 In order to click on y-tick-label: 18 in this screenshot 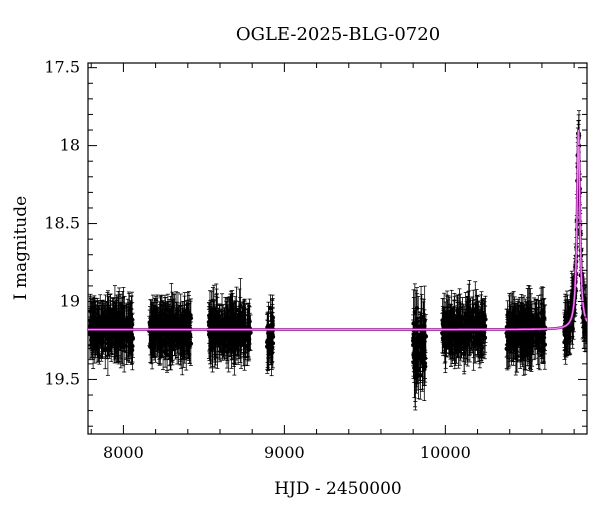, I will do `click(70, 145)`.